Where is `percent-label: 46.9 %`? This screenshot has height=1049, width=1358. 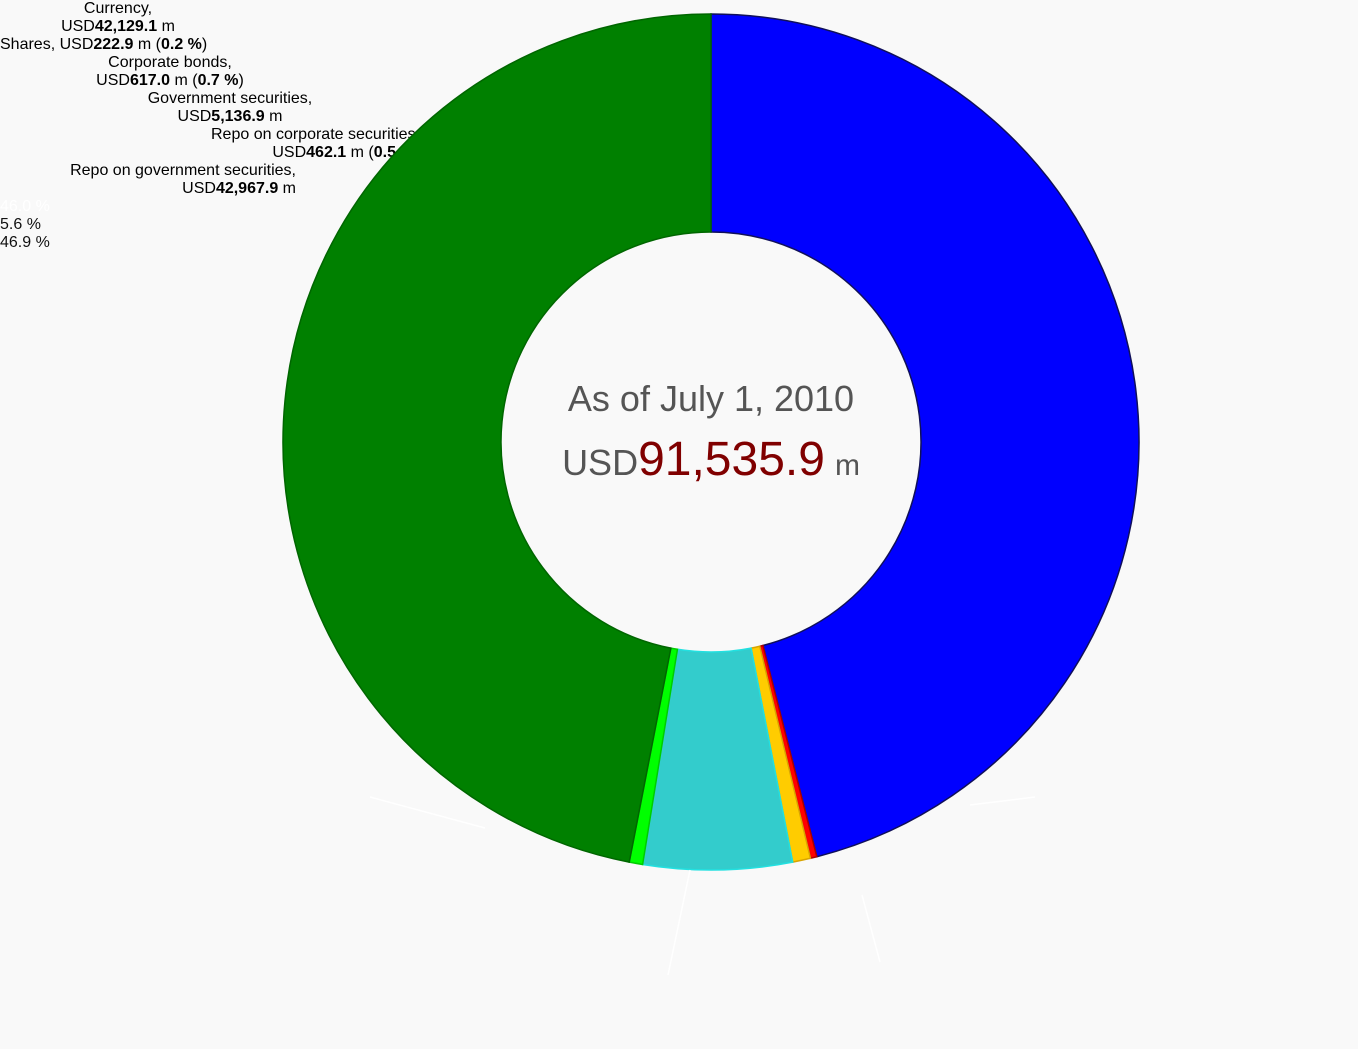
percent-label: 46.9 % is located at coordinates (25, 242).